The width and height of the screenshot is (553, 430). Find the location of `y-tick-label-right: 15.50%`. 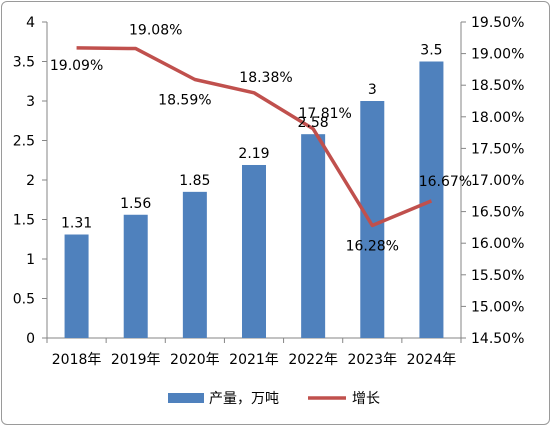

y-tick-label-right: 15.50% is located at coordinates (497, 276).